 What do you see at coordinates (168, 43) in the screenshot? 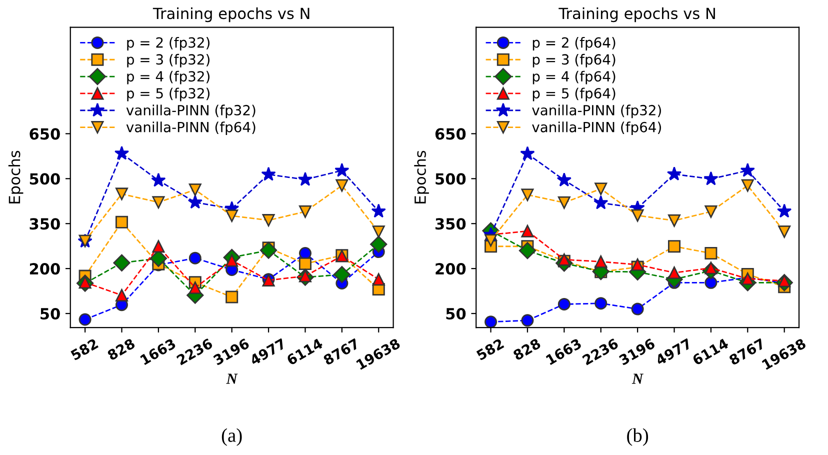
I see `legend-label: p = 2 (fp32)` at bounding box center [168, 43].